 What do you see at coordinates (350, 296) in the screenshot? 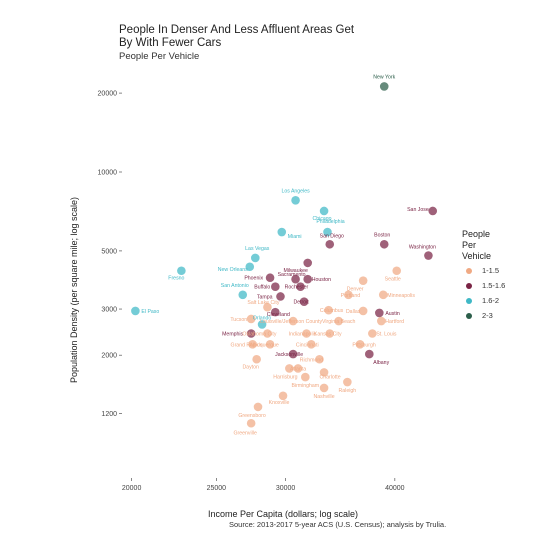
I see `point-label: Portland` at bounding box center [350, 296].